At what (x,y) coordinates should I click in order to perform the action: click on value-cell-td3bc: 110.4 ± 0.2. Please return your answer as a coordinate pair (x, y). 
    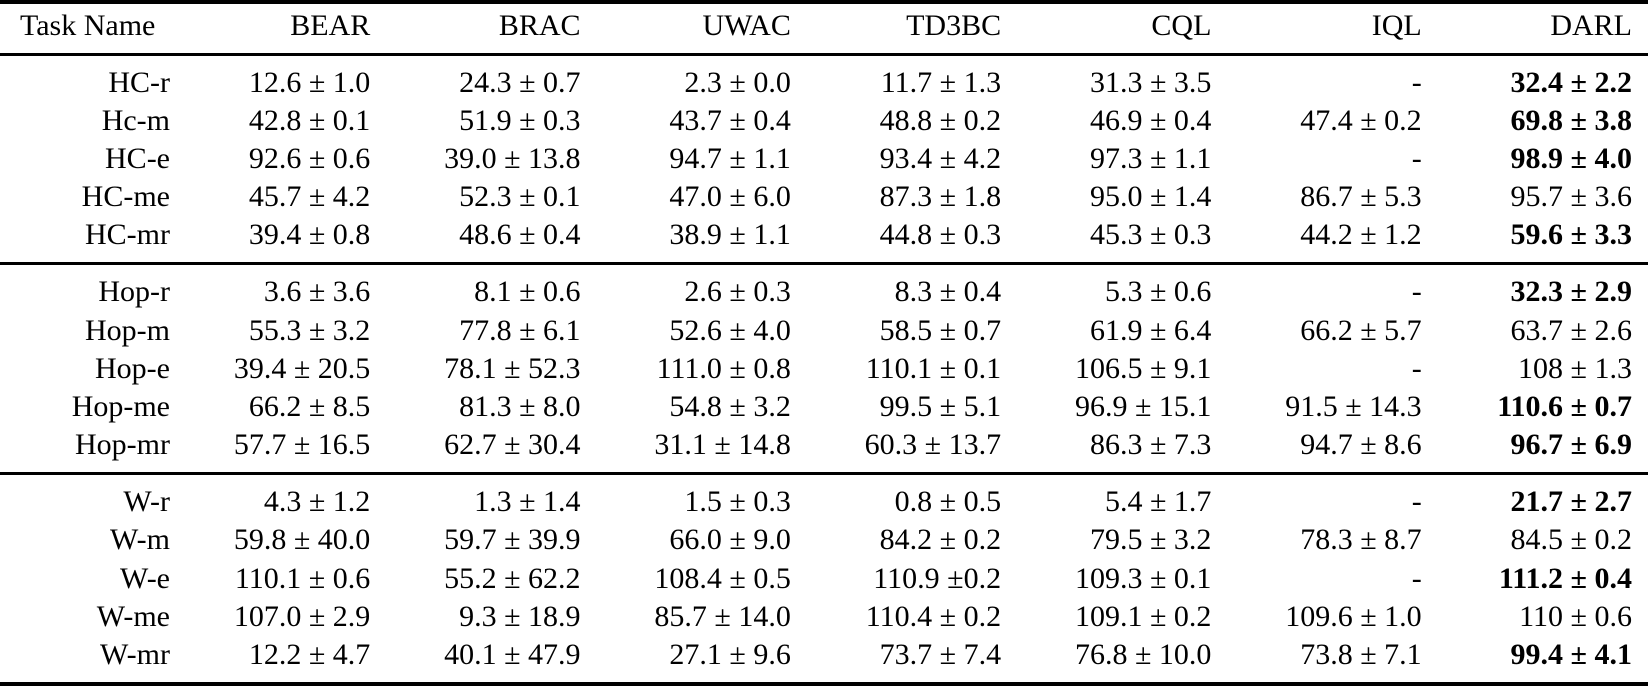
    Looking at the image, I should click on (933, 616).